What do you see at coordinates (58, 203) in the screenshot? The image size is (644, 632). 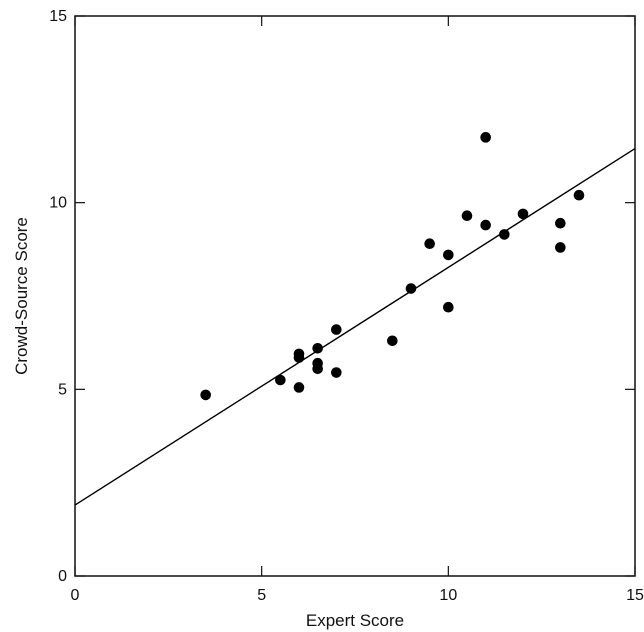 I see `y-tick-label-2: 10` at bounding box center [58, 203].